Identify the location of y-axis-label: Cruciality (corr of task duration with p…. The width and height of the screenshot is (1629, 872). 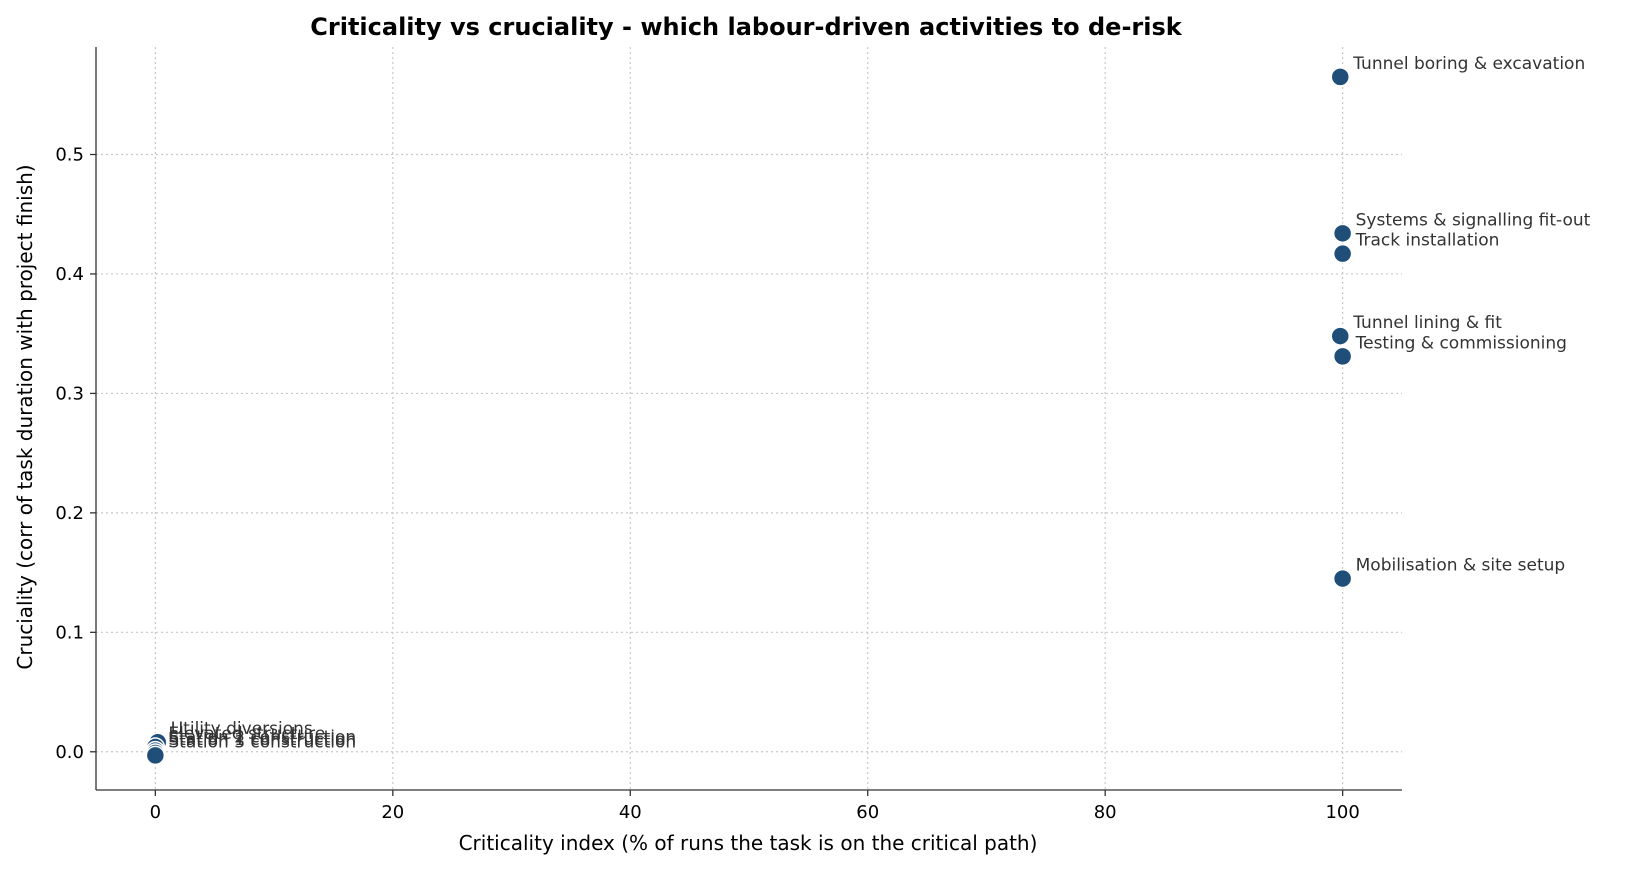
(25, 416).